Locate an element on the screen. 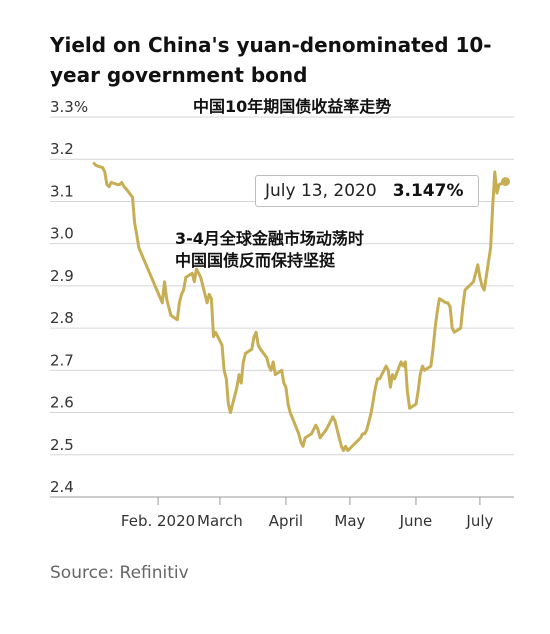  x-axis: Feb. 2020 March April May June July is located at coordinates (307, 513).